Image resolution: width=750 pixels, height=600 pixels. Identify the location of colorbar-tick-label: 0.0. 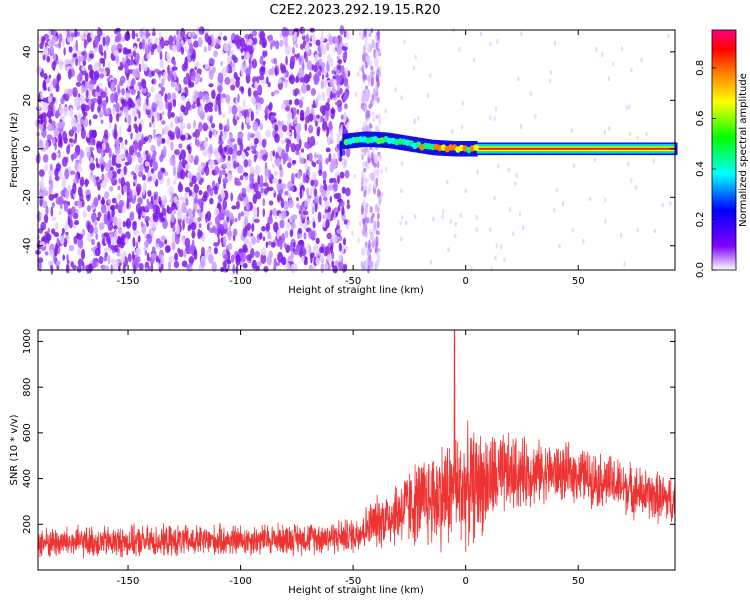
(700, 270).